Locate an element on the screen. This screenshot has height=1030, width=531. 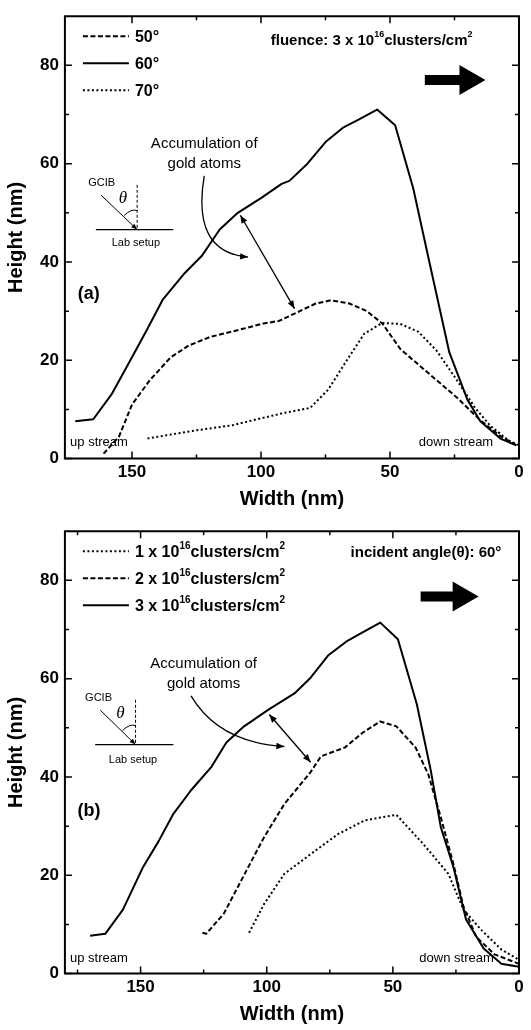
annotation: incident angle(θ): 60° is located at coordinates (426, 552).